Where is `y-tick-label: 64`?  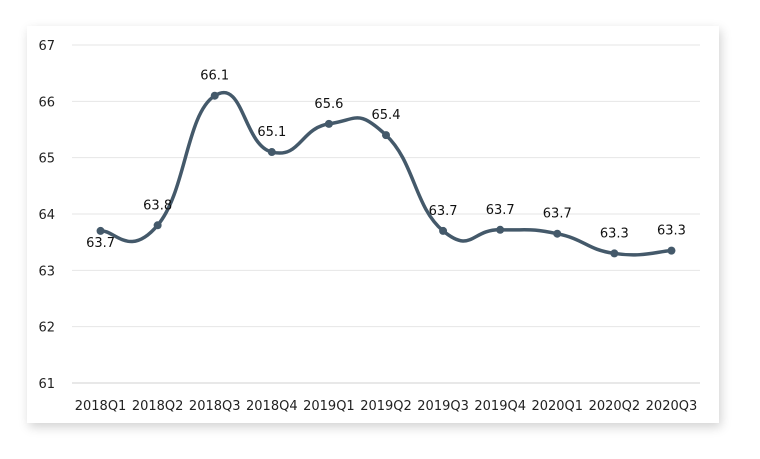
y-tick-label: 64 is located at coordinates (46, 215).